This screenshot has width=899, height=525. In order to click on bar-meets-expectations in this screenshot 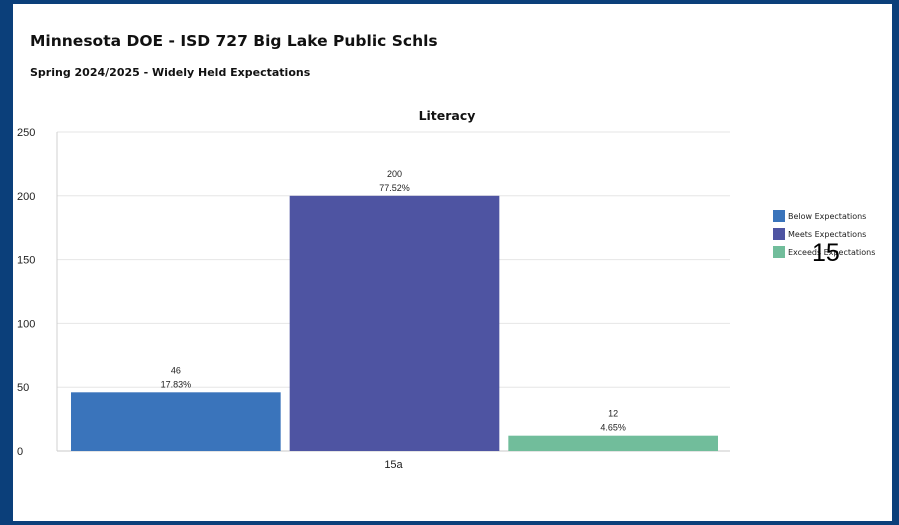, I will do `click(394, 323)`.